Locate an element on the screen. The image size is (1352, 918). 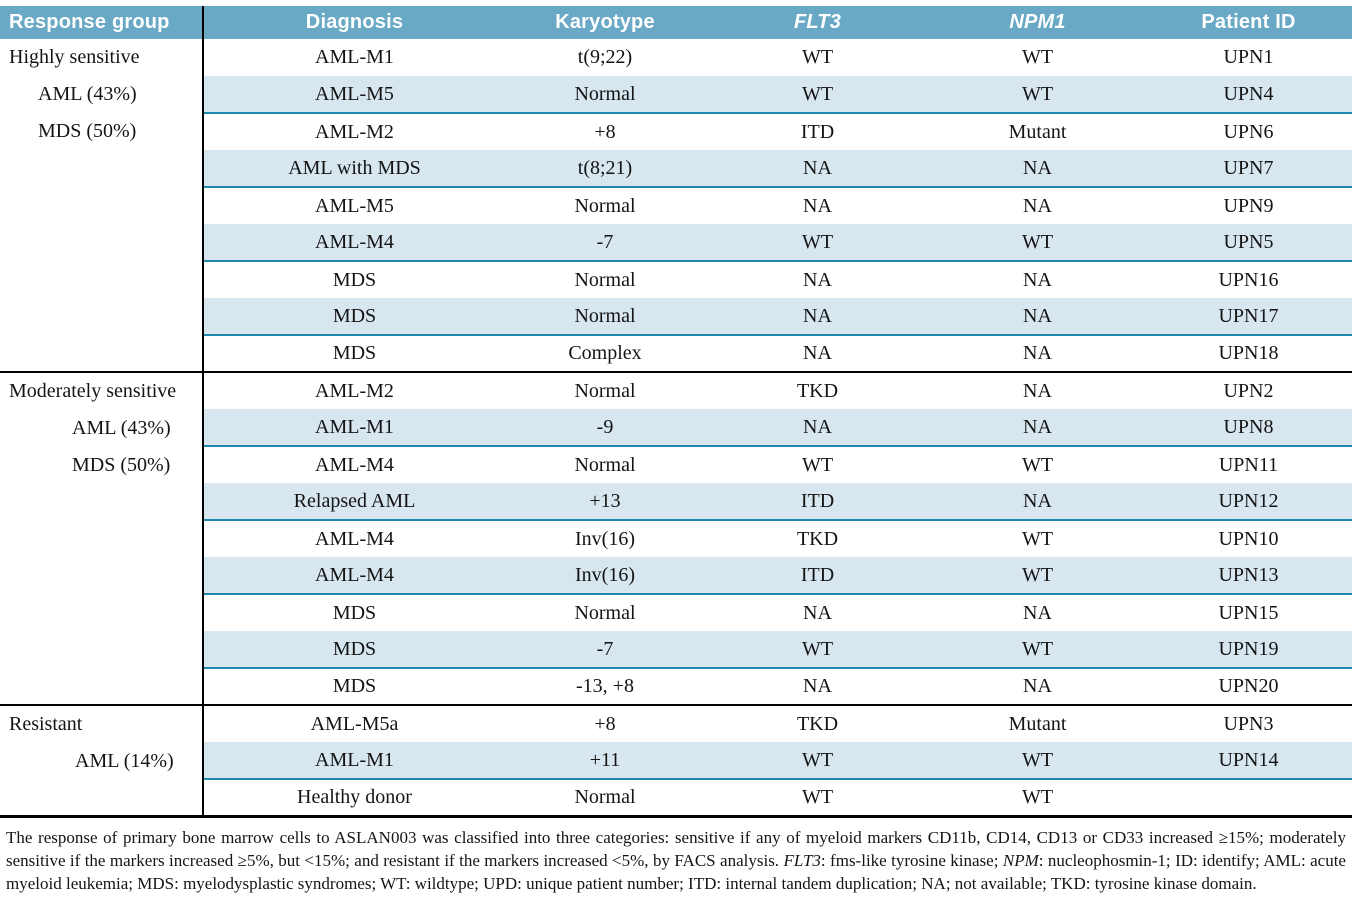
group-label: Moderately sensitive AML (43%) MDS (50%) is located at coordinates (102, 538).